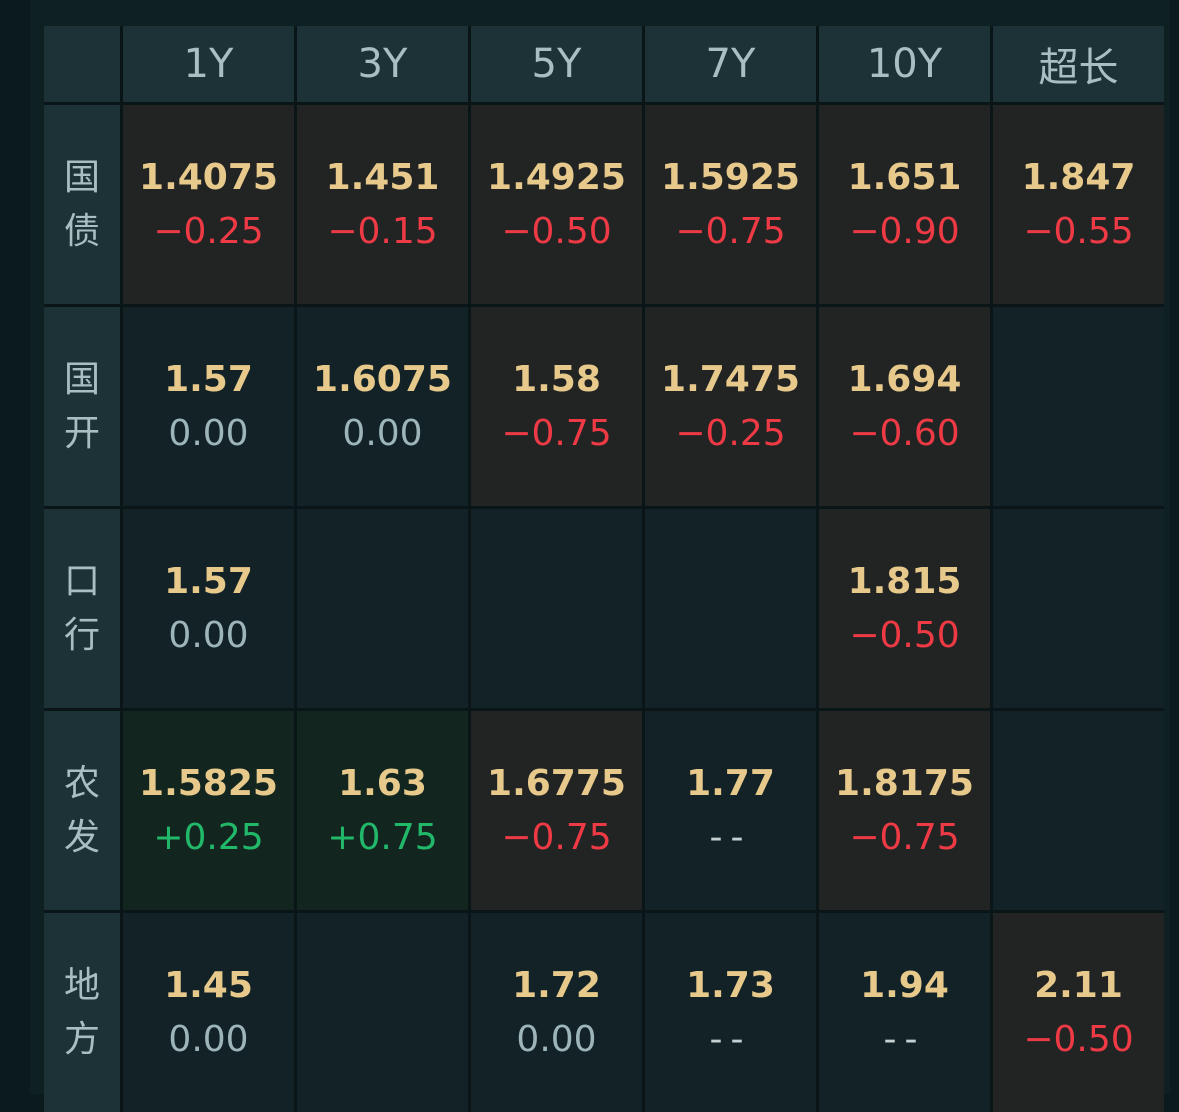 This screenshot has width=1179, height=1112. I want to click on yield-value: 1.6775, so click(556, 783).